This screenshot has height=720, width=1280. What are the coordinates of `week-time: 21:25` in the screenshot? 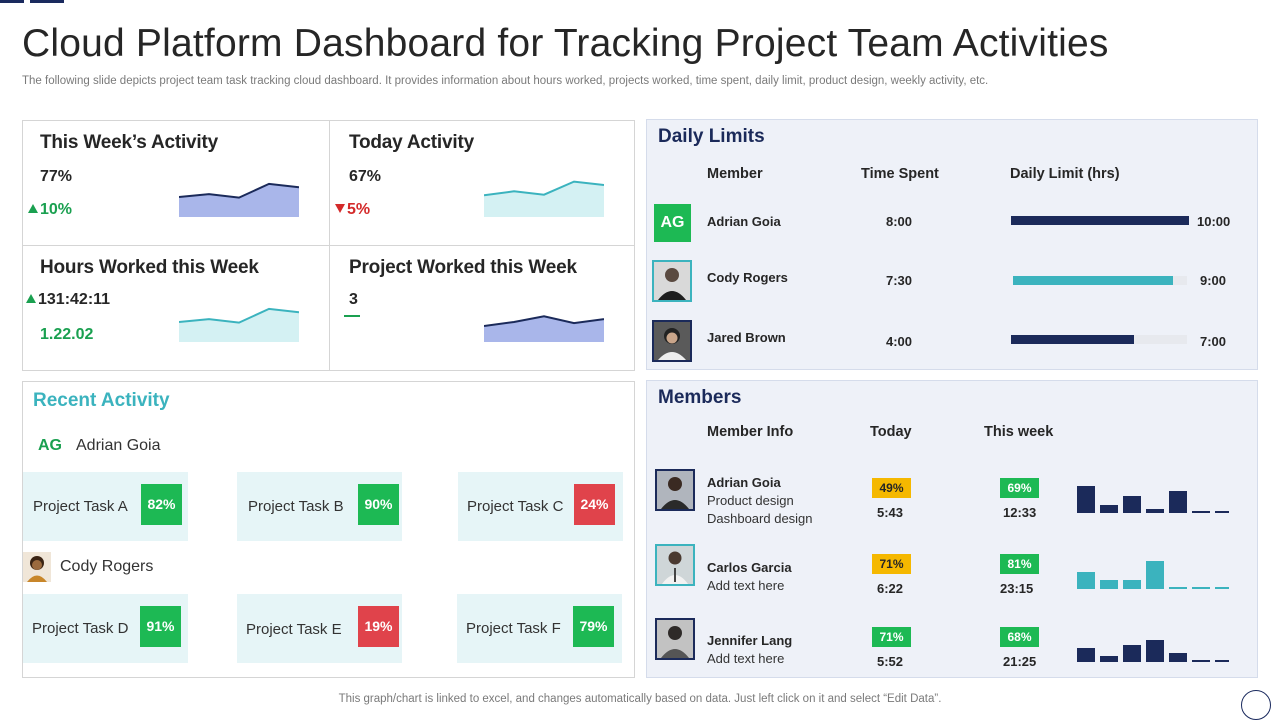 It's located at (1020, 661).